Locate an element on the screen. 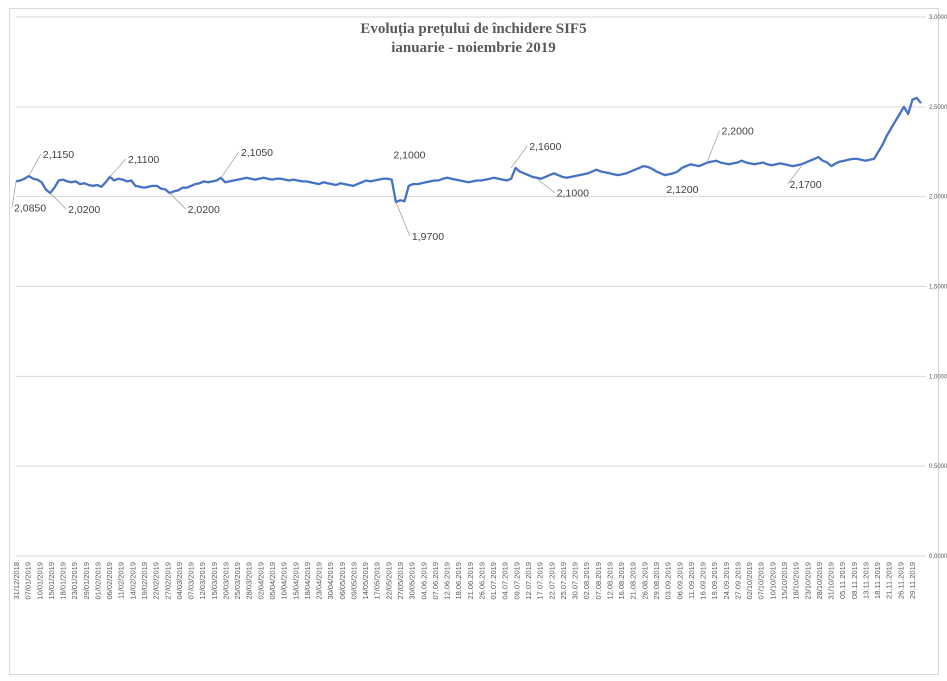 This screenshot has height=681, width=947. x-tick-label: 15/04/2019 is located at coordinates (295, 581).